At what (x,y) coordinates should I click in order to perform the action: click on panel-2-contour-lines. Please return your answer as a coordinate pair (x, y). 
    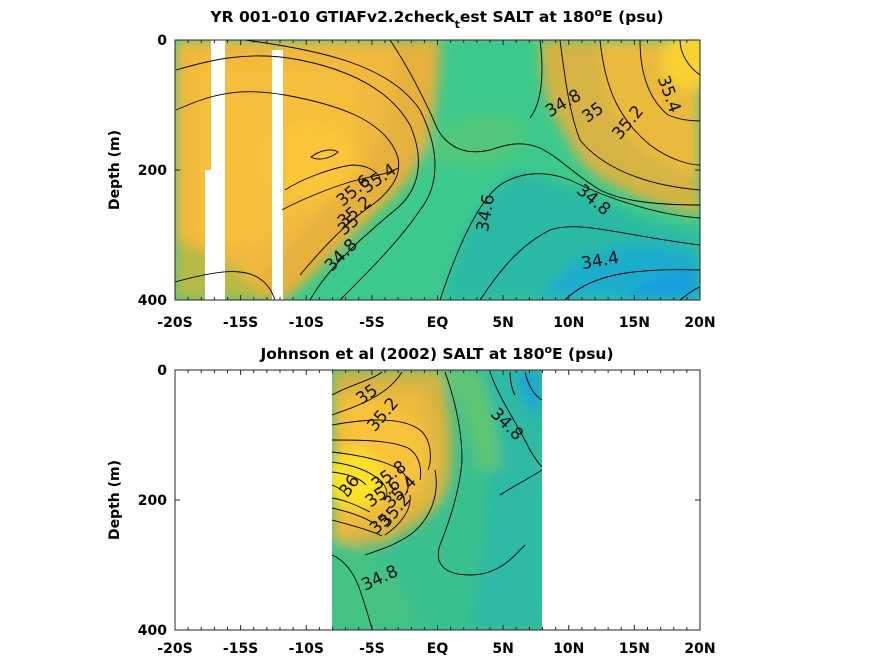
    Looking at the image, I should click on (437, 500).